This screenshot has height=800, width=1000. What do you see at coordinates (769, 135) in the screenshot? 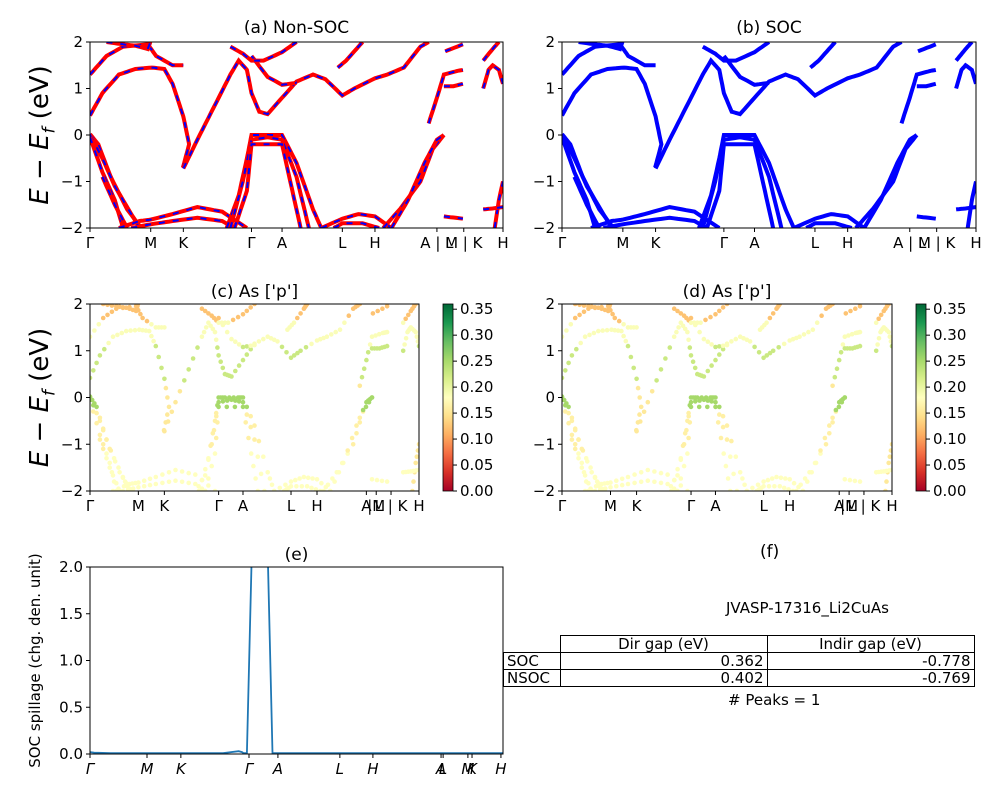
I see `panel-b-bands` at bounding box center [769, 135].